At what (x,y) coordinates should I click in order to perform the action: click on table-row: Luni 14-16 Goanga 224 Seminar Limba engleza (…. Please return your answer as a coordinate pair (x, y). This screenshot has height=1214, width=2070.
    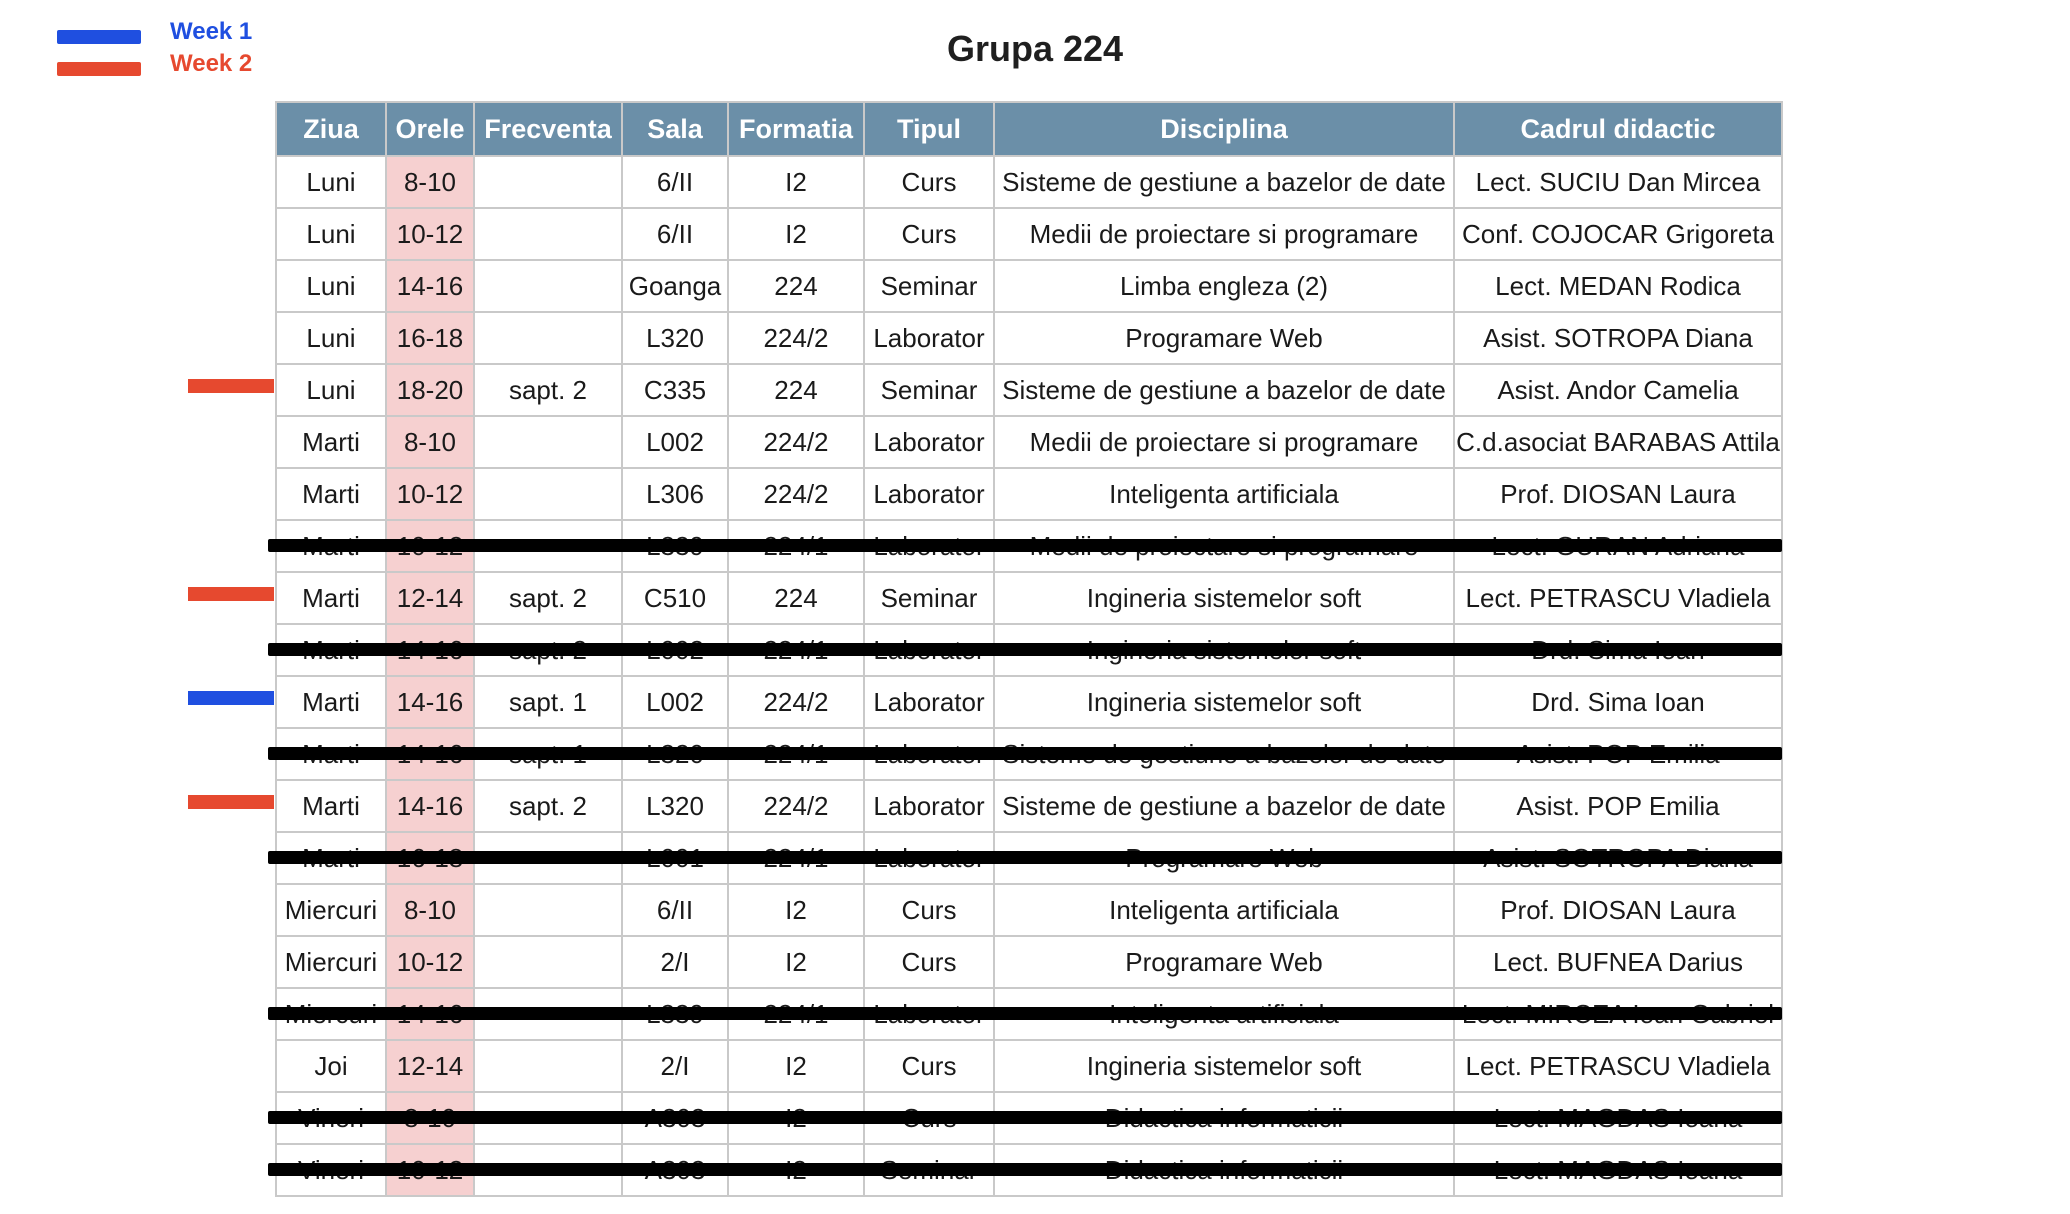
    Looking at the image, I should click on (1029, 286).